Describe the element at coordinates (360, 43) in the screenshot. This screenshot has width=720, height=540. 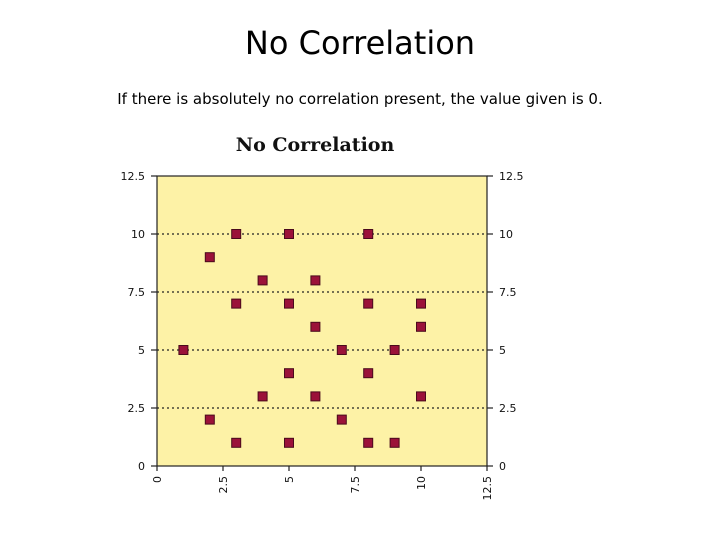
I see `slide-title: No Correlation` at that location.